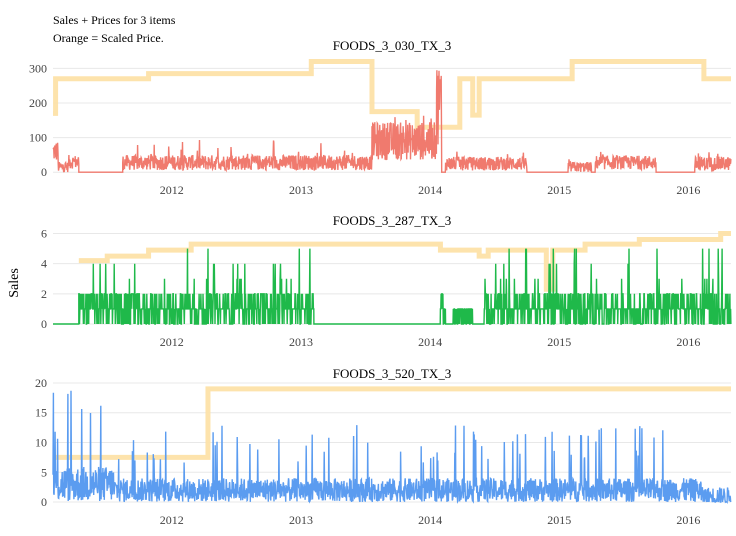 The height and width of the screenshot is (536, 736). Describe the element at coordinates (44, 234) in the screenshot. I see `y-tick-label: 6` at that location.